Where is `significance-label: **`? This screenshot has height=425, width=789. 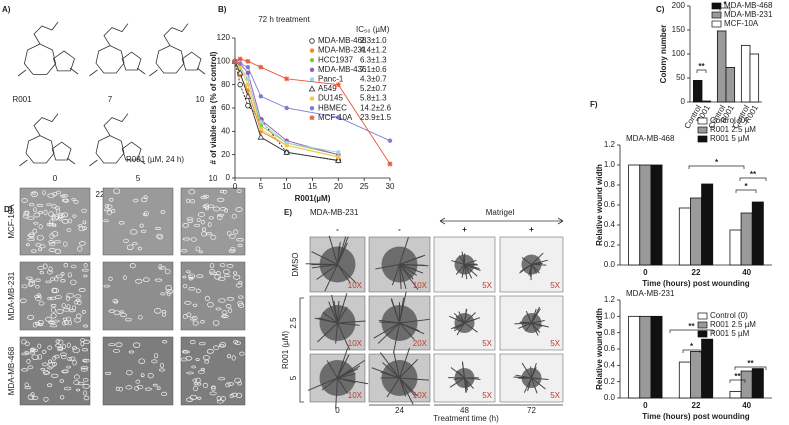 significance-label: ** is located at coordinates (737, 376).